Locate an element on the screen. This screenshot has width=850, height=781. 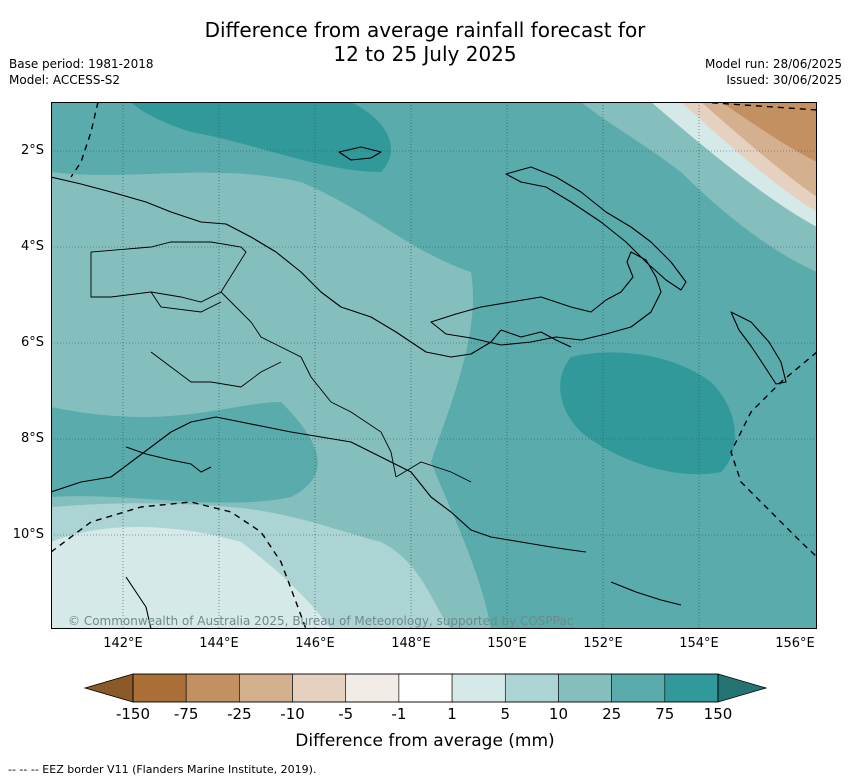
title-line-2: 12 to 25 July 2025 is located at coordinates (425, 54).